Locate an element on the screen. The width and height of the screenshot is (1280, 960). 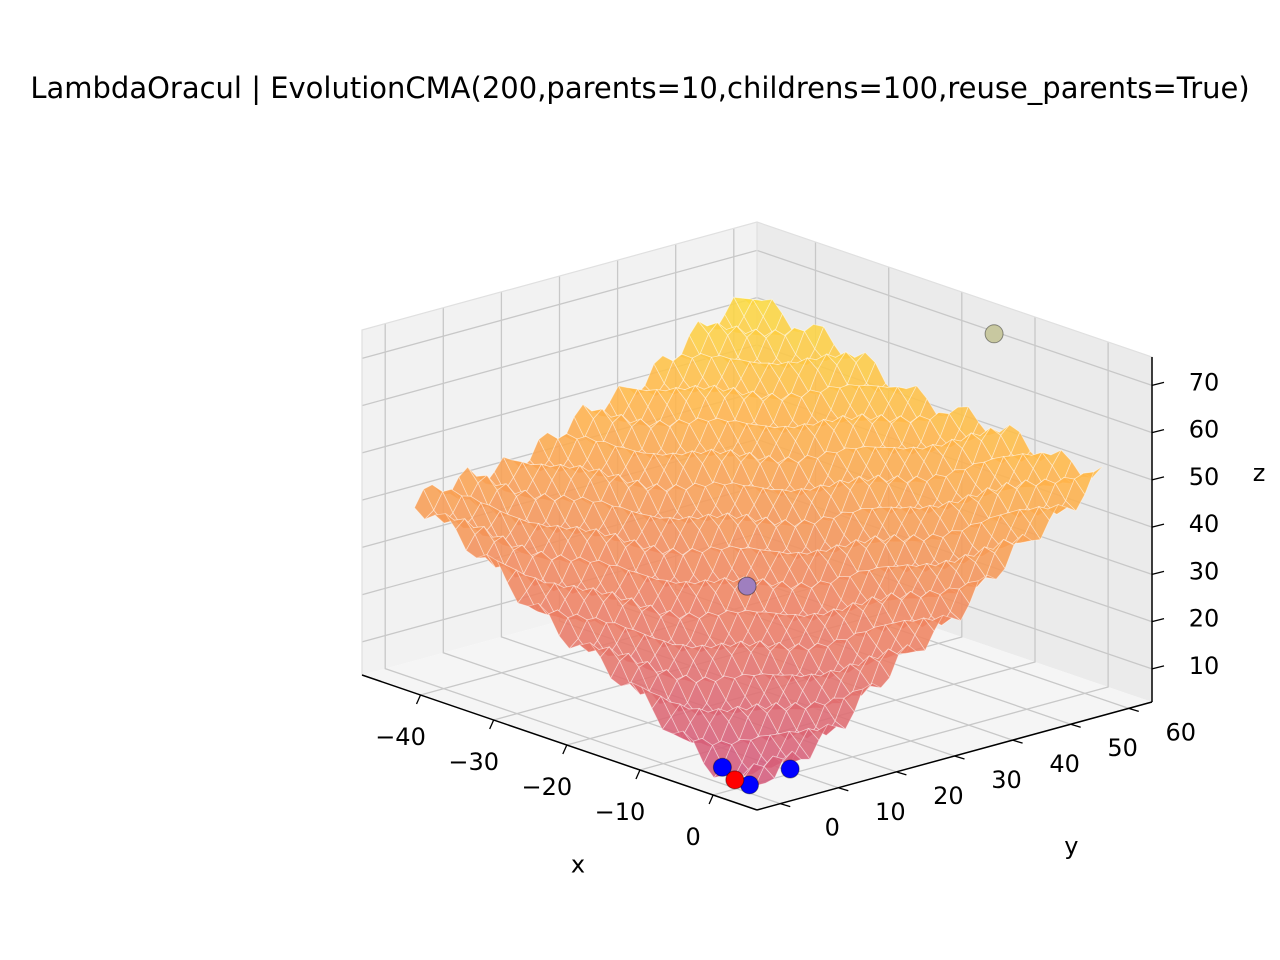
x-tick-label: −20 is located at coordinates (546, 787).